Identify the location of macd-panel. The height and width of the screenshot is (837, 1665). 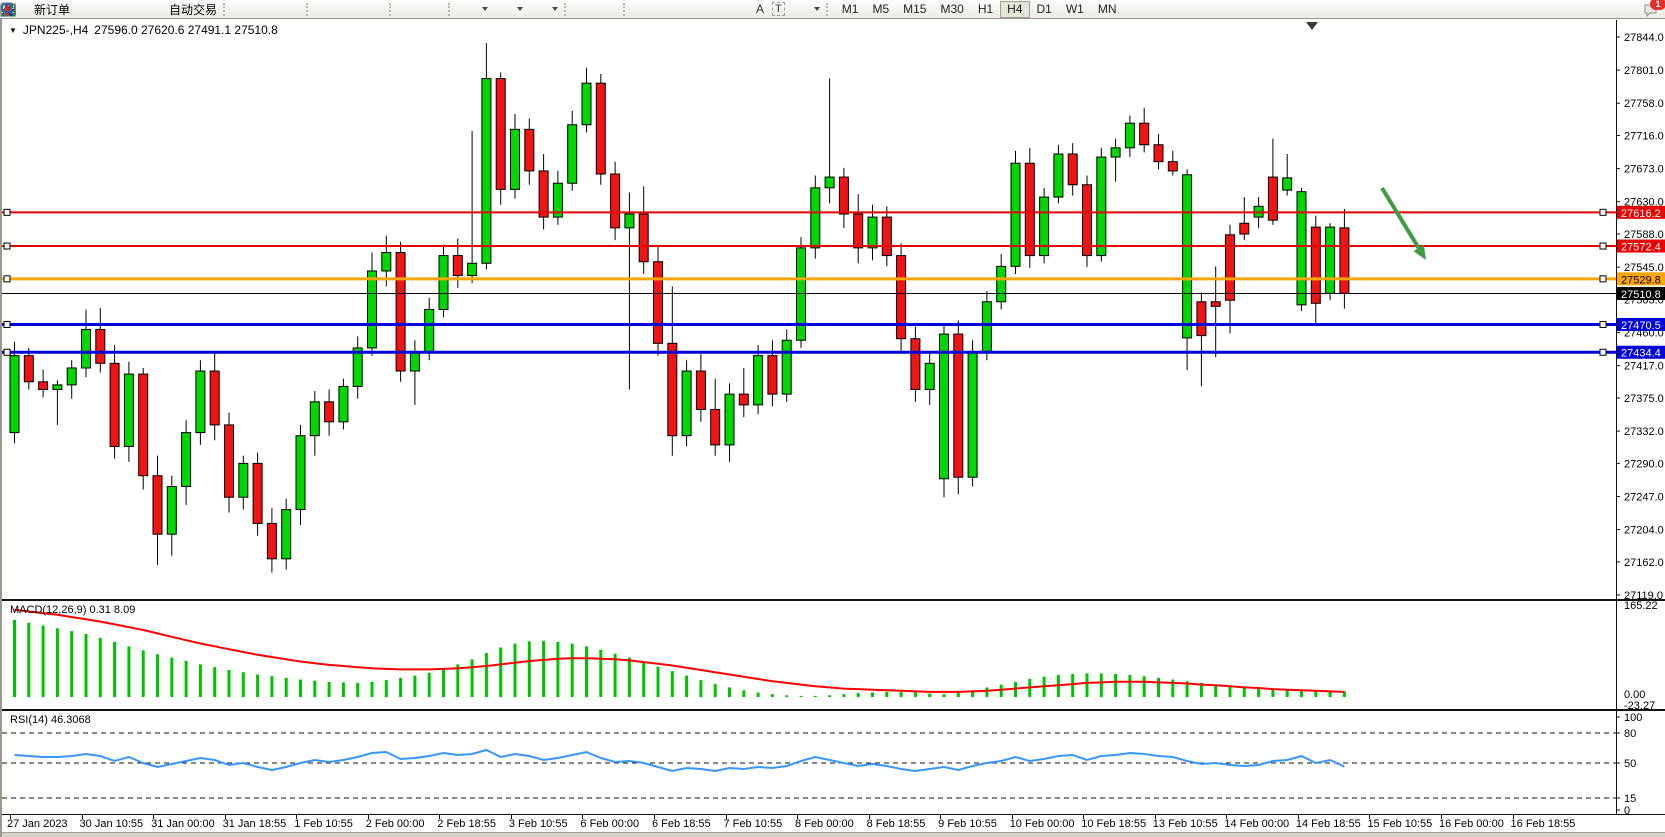
(809, 655).